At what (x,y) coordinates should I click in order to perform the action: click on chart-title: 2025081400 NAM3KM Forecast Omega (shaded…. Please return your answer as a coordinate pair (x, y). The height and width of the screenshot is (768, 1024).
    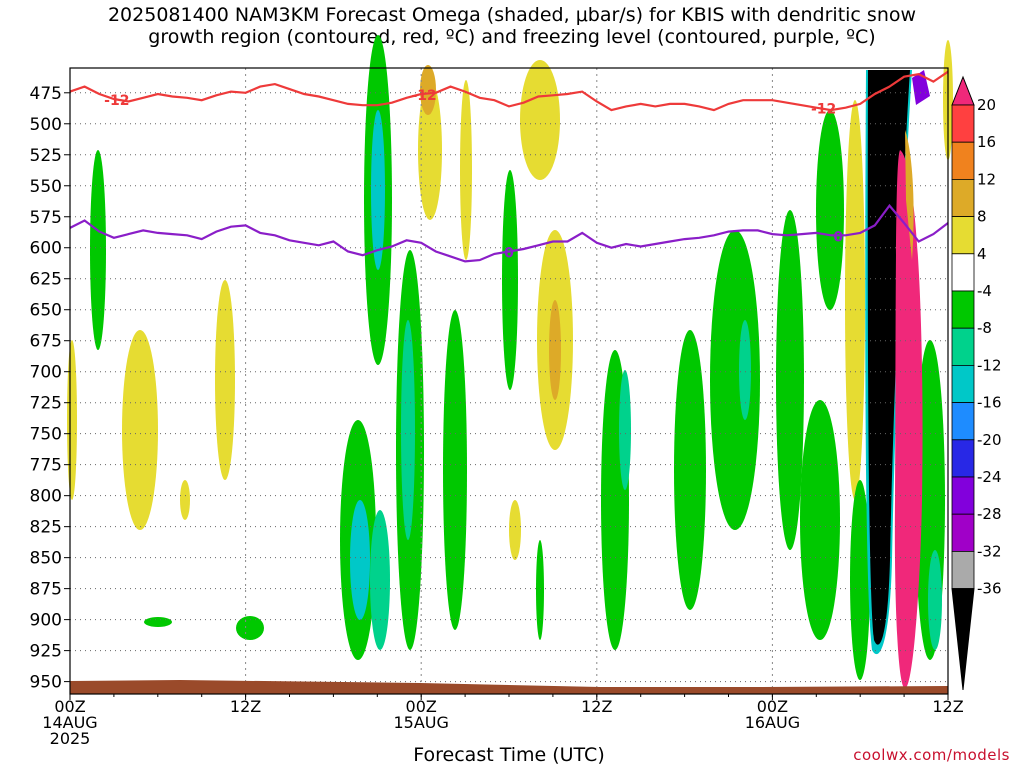
    Looking at the image, I should click on (512, 26).